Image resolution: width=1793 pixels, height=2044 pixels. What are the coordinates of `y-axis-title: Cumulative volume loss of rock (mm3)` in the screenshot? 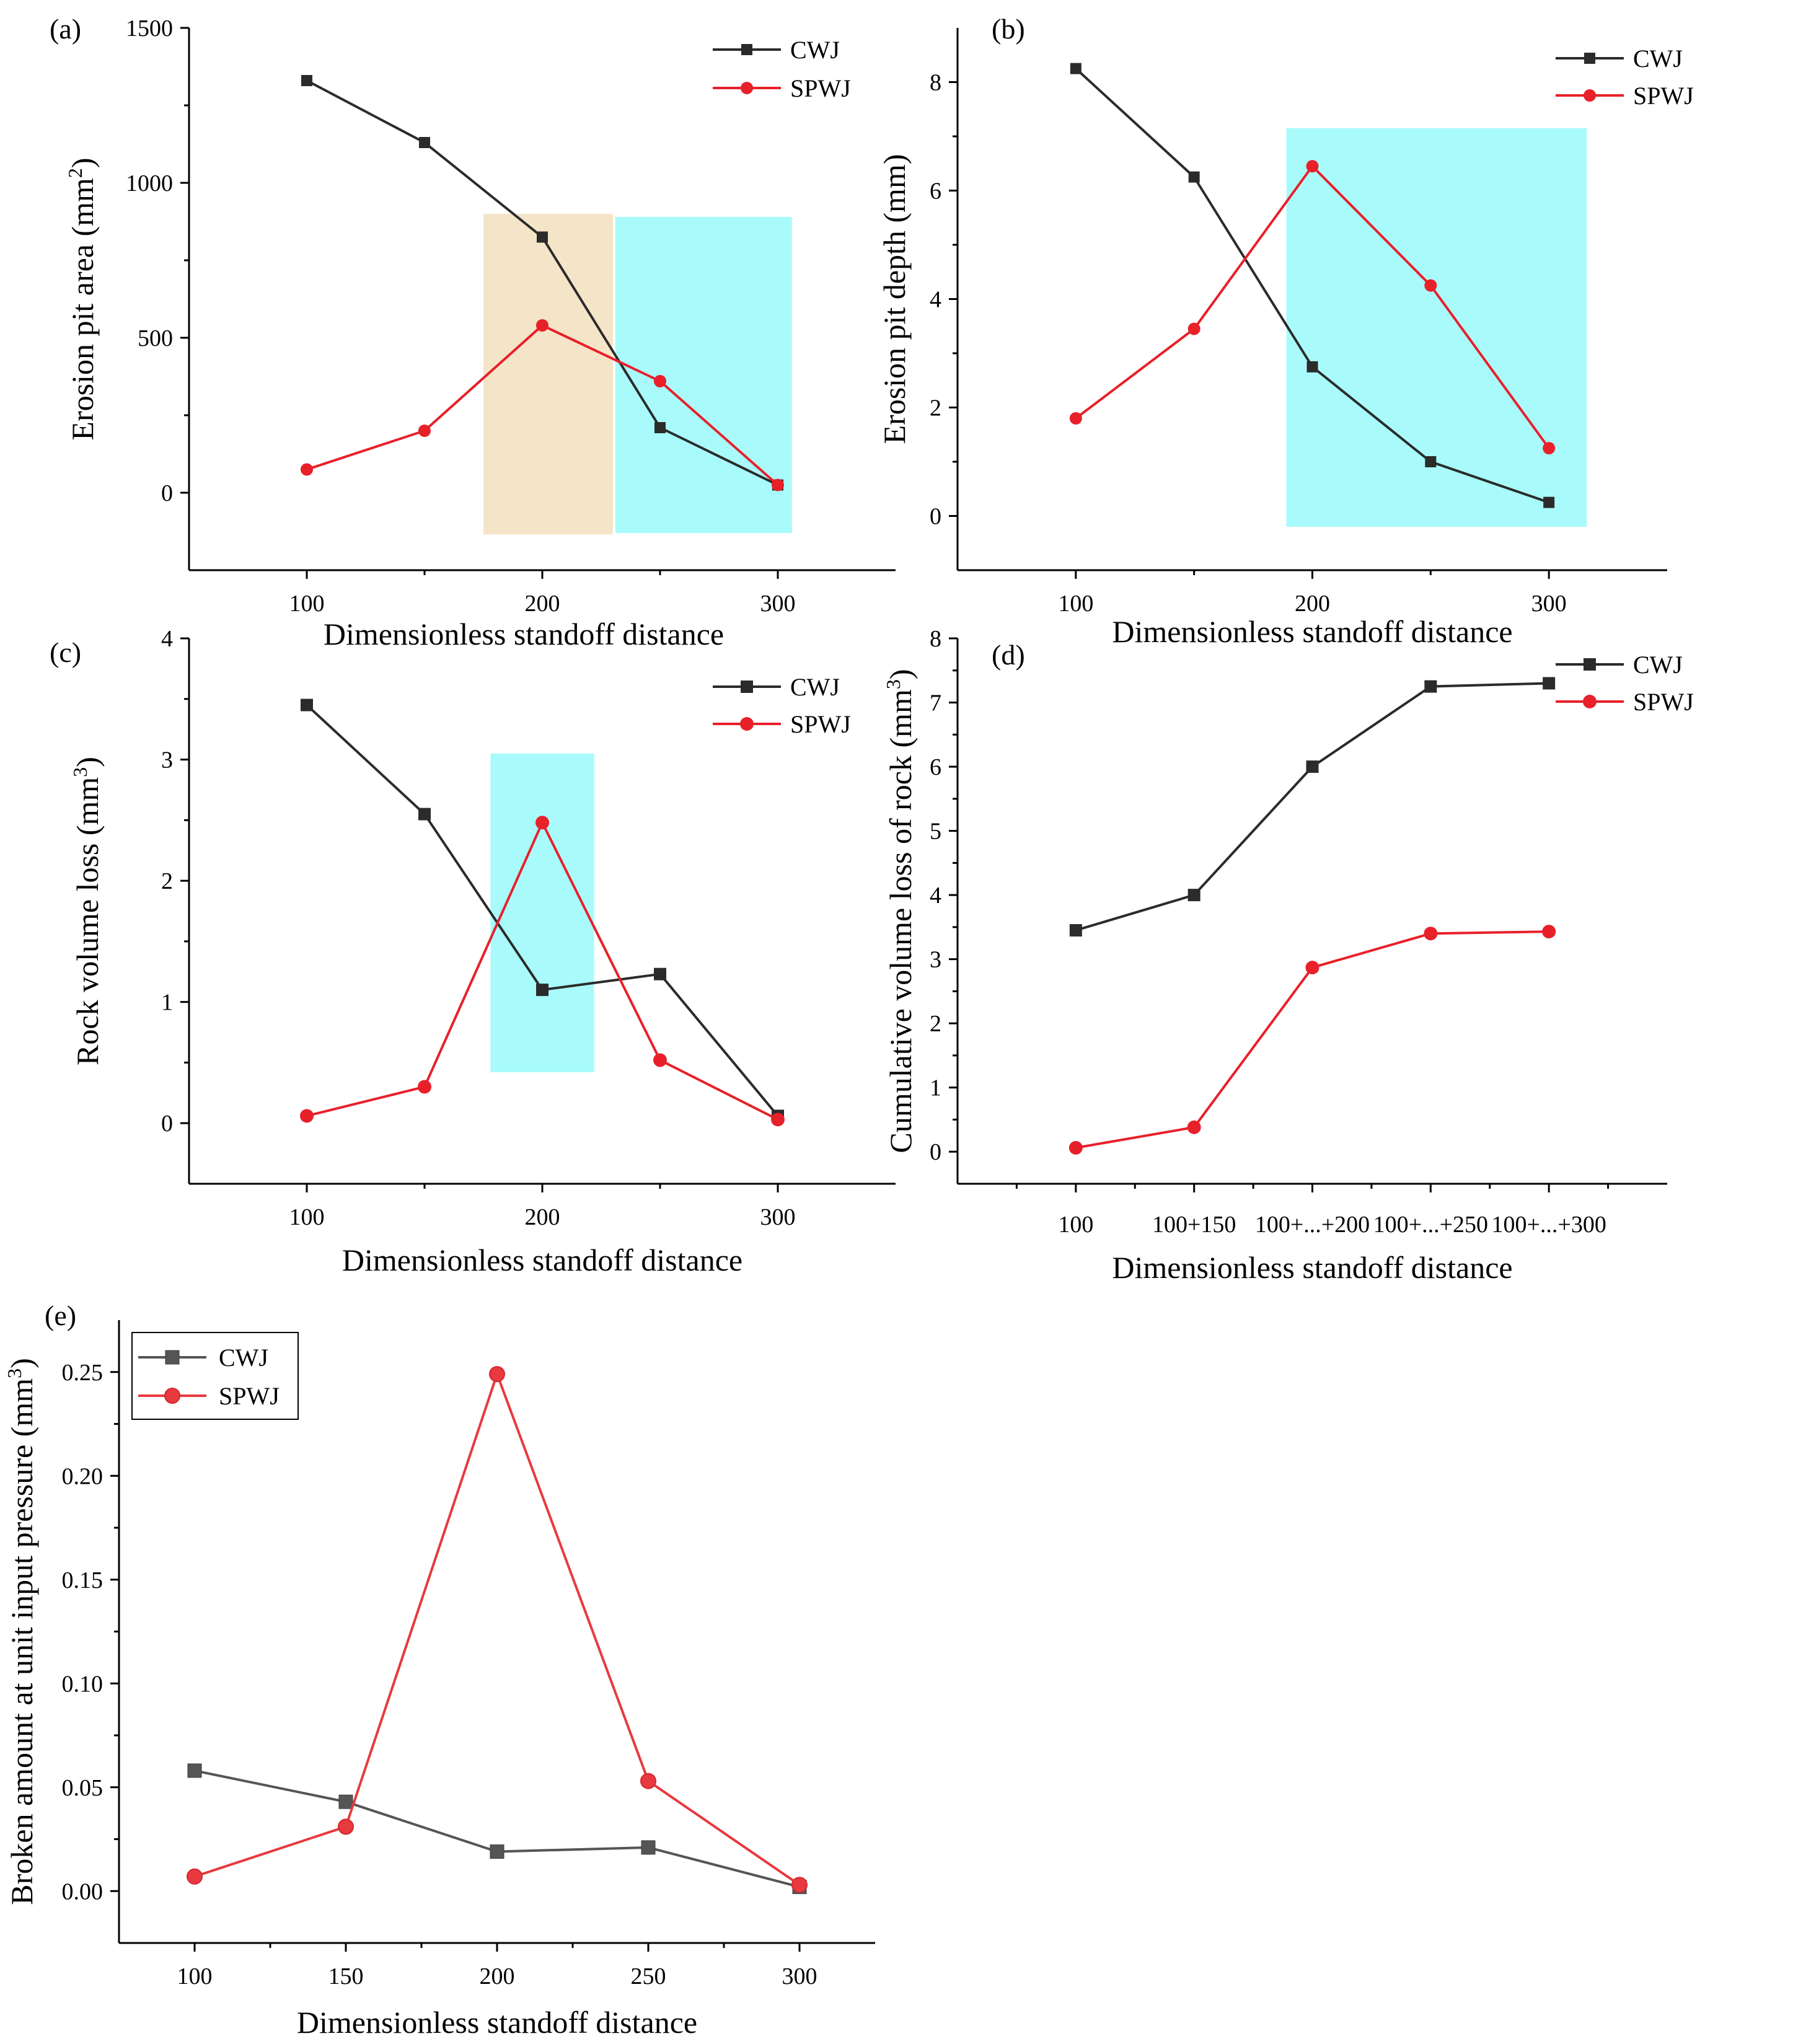 It's located at (900, 911).